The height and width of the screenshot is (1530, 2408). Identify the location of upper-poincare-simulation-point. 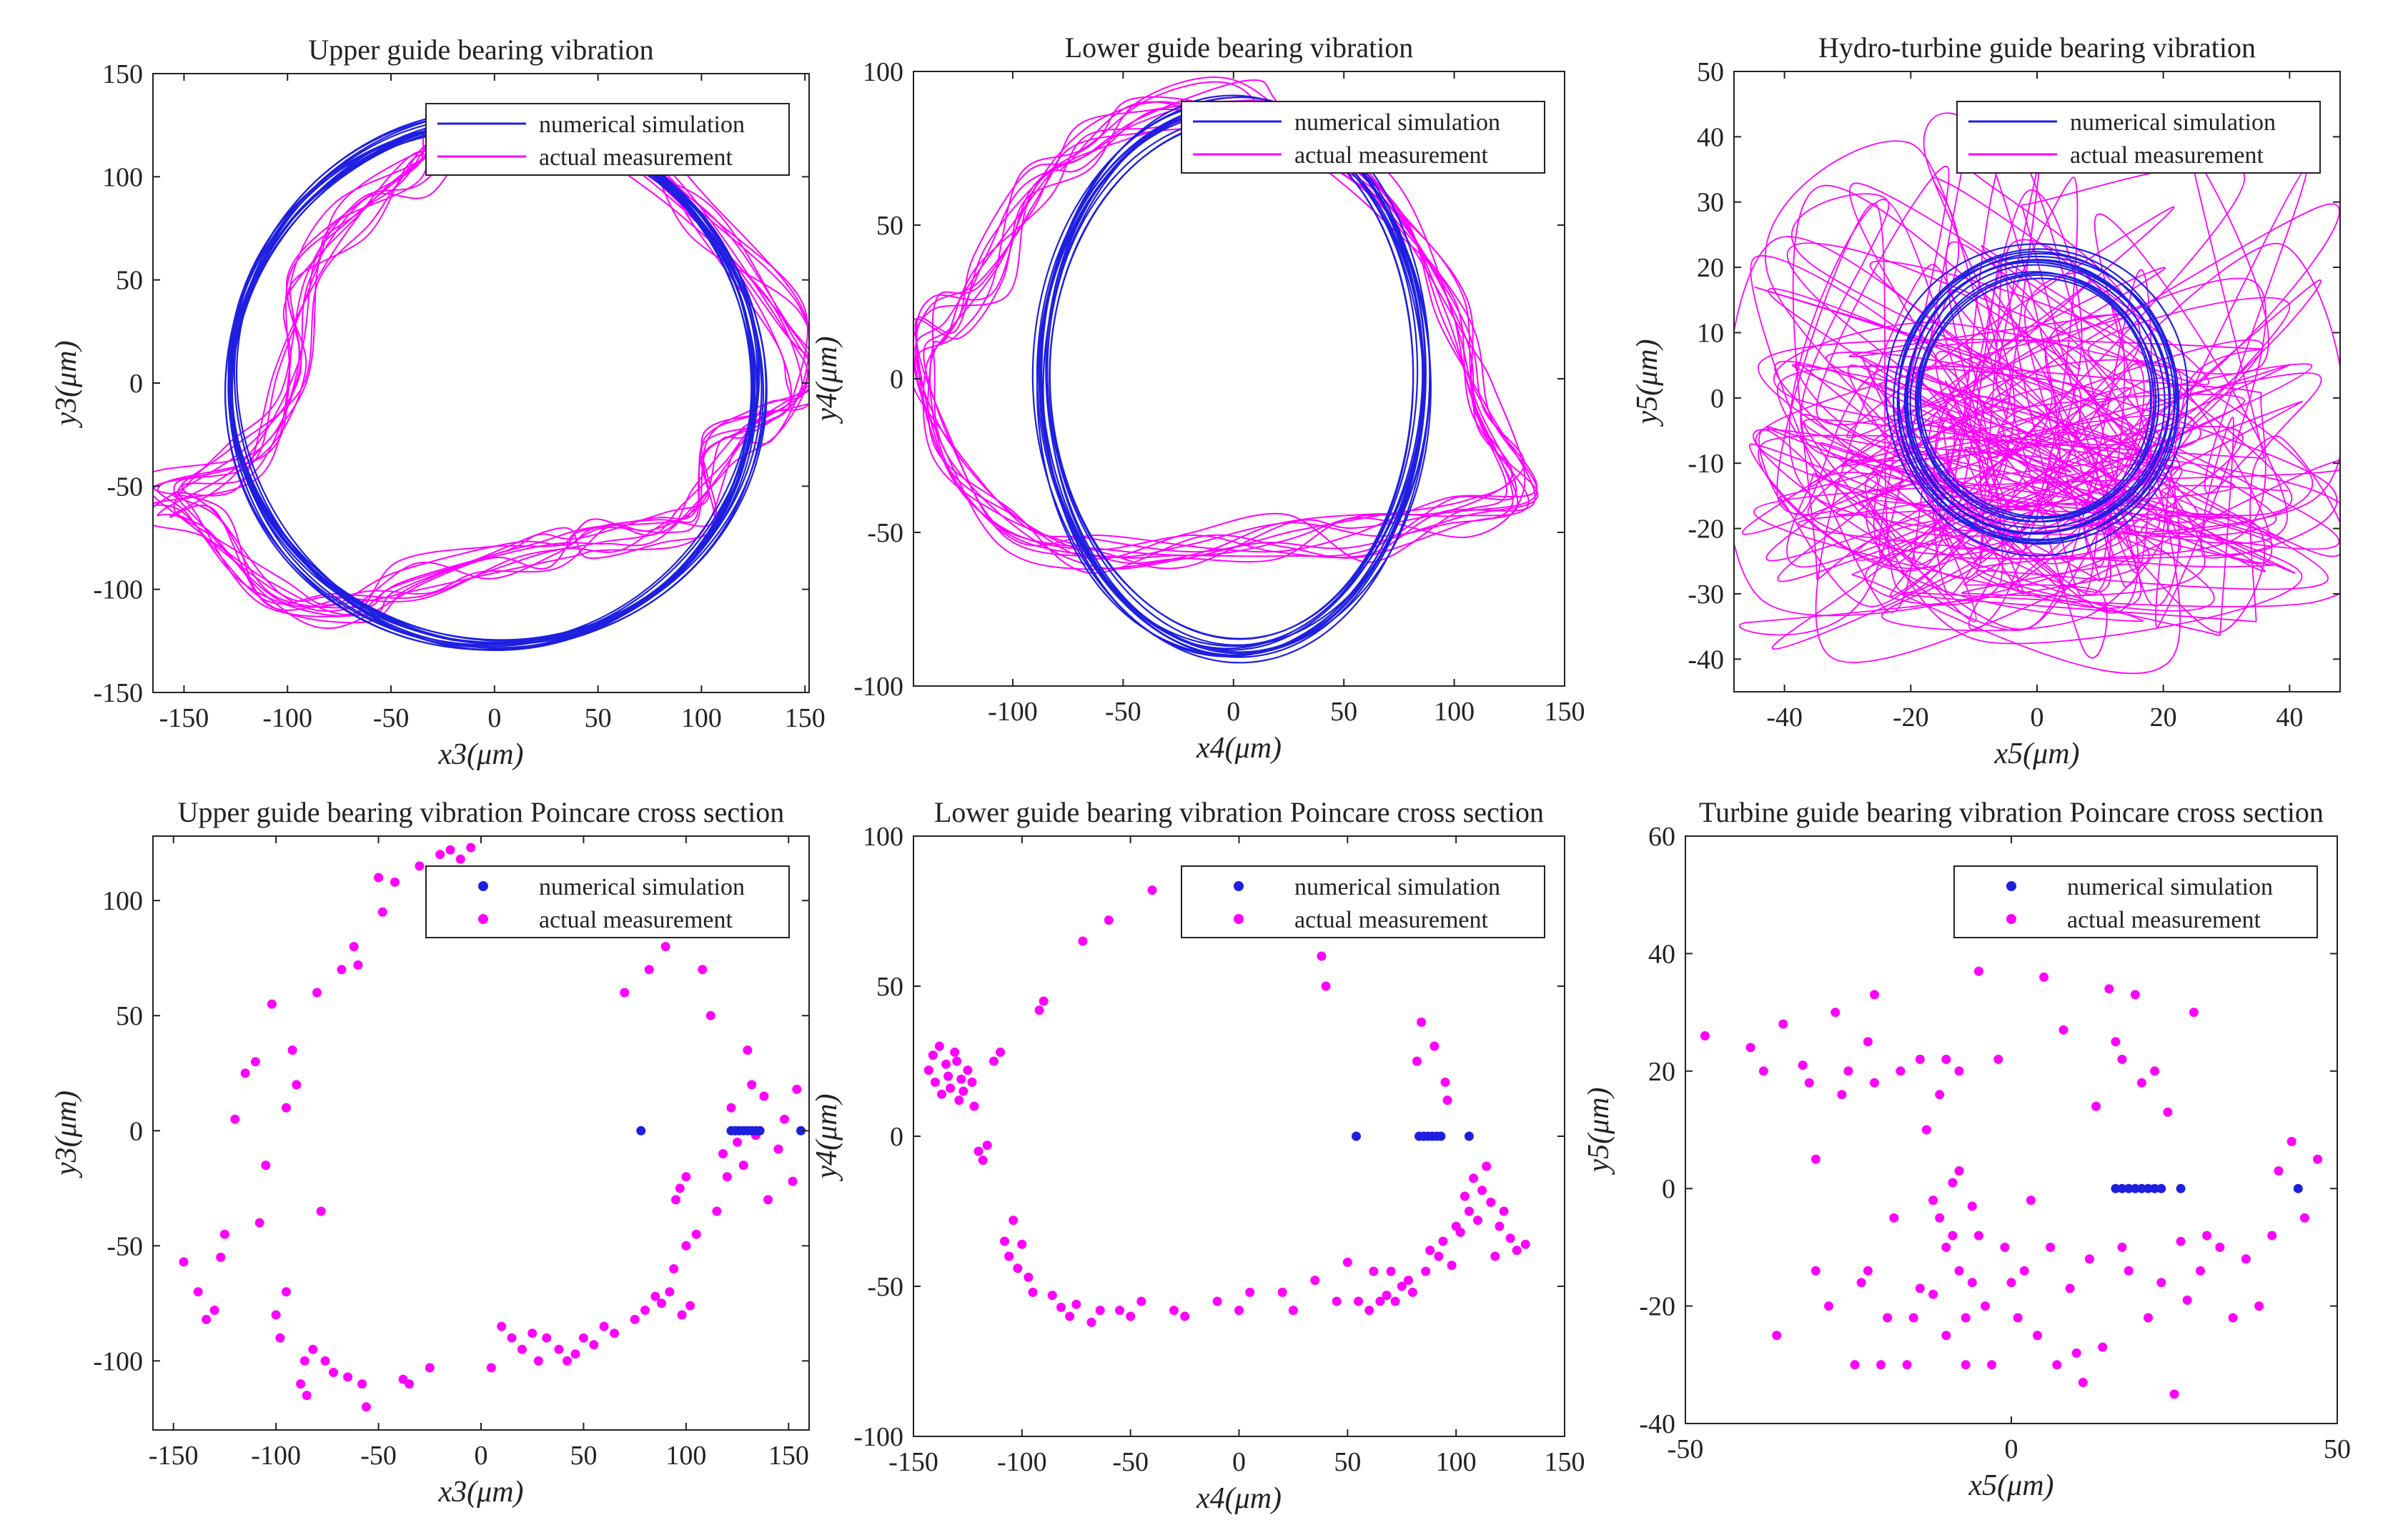
(641, 1131).